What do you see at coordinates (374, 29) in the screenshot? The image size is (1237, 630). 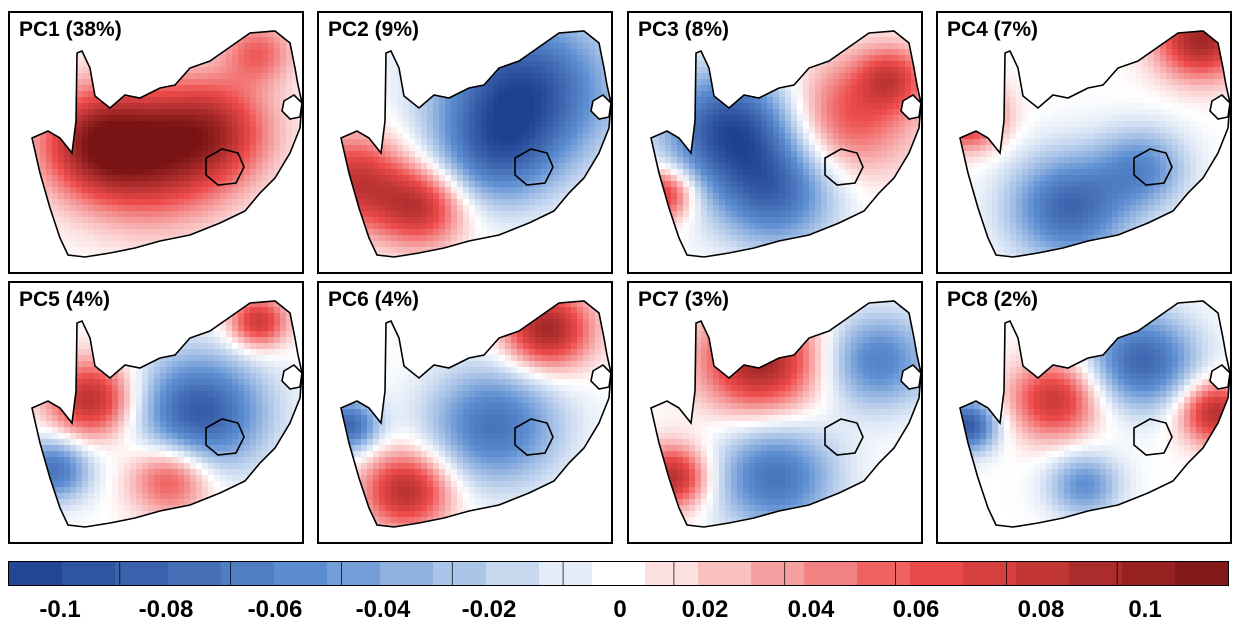 I see `panel-label: PC2 (9%)` at bounding box center [374, 29].